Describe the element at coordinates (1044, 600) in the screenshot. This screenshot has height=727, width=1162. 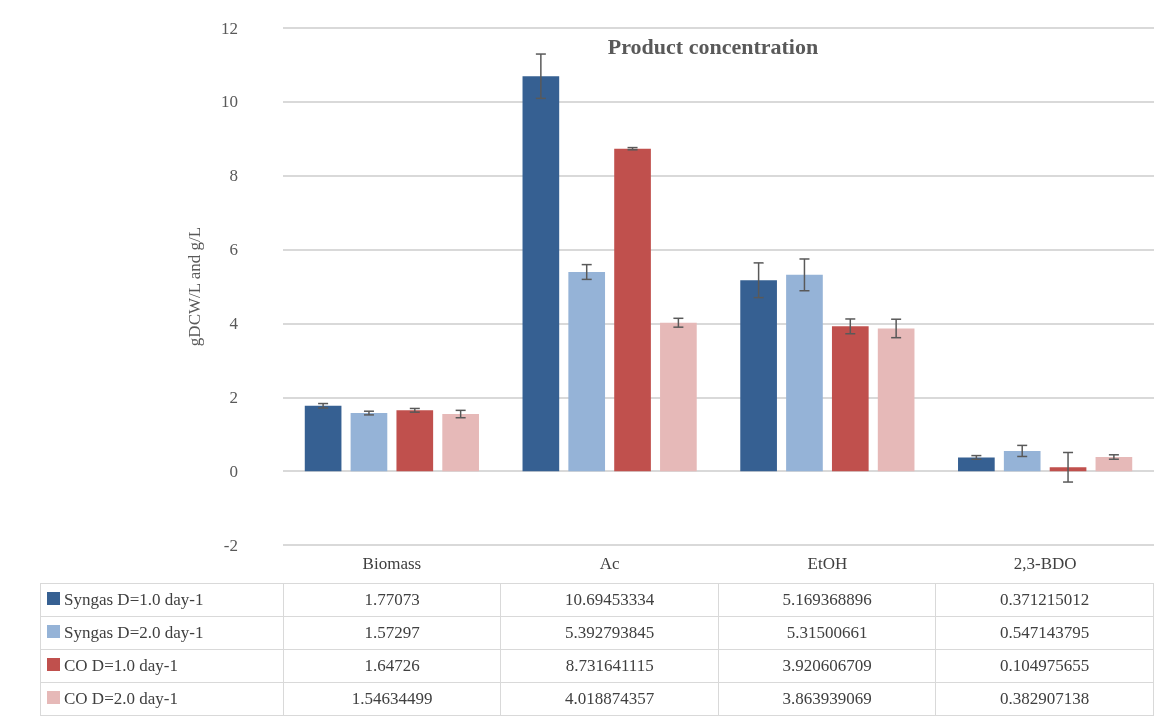
I see `data-label: 0.371215012` at that location.